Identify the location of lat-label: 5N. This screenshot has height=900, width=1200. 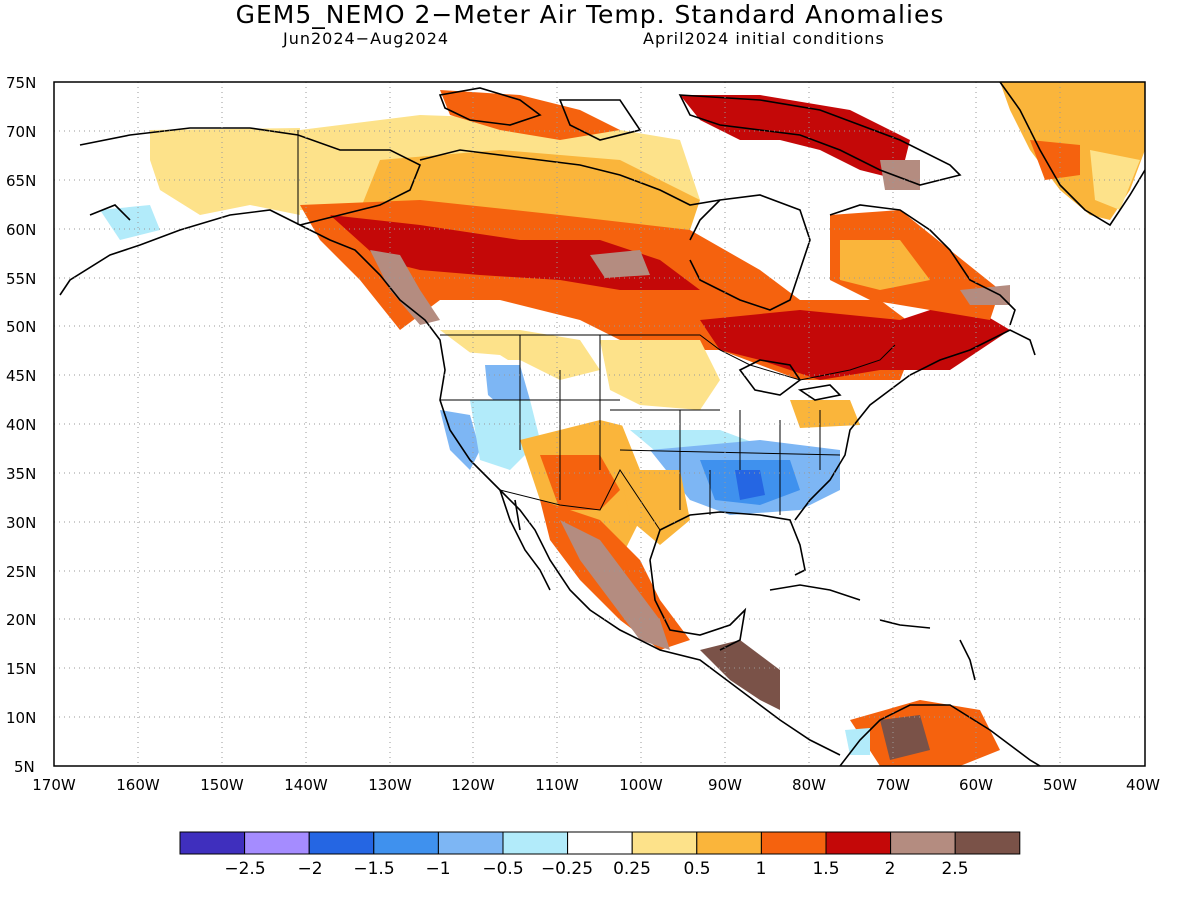
(24, 767).